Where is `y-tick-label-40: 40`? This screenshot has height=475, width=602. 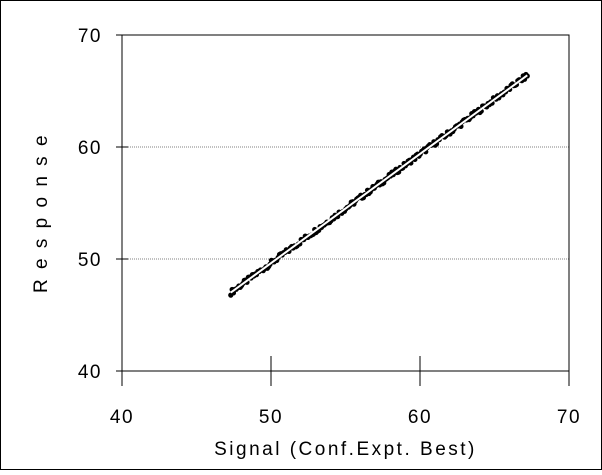
y-tick-label-40: 40 is located at coordinates (90, 372).